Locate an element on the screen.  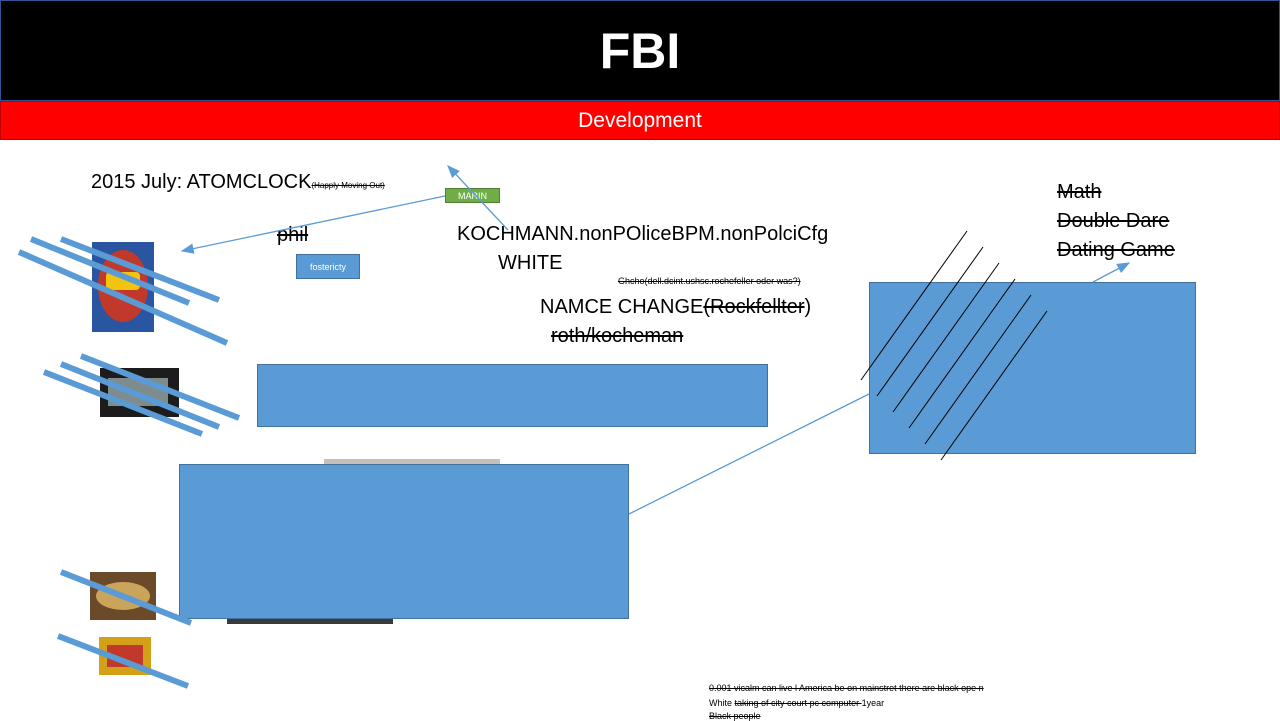
blue-rectangle-right is located at coordinates (1032, 368).